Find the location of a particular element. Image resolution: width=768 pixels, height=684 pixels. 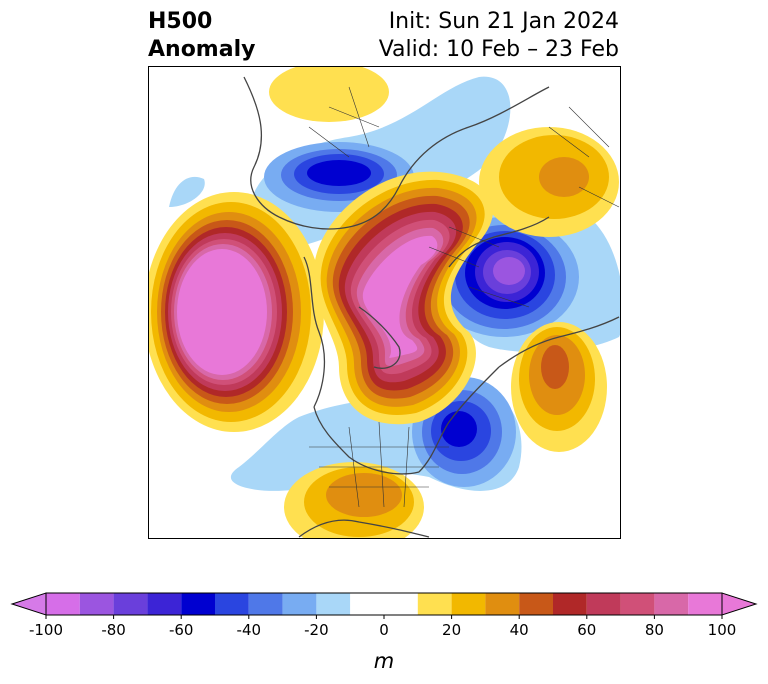

colorbar-tick-label: -60 is located at coordinates (181, 630).